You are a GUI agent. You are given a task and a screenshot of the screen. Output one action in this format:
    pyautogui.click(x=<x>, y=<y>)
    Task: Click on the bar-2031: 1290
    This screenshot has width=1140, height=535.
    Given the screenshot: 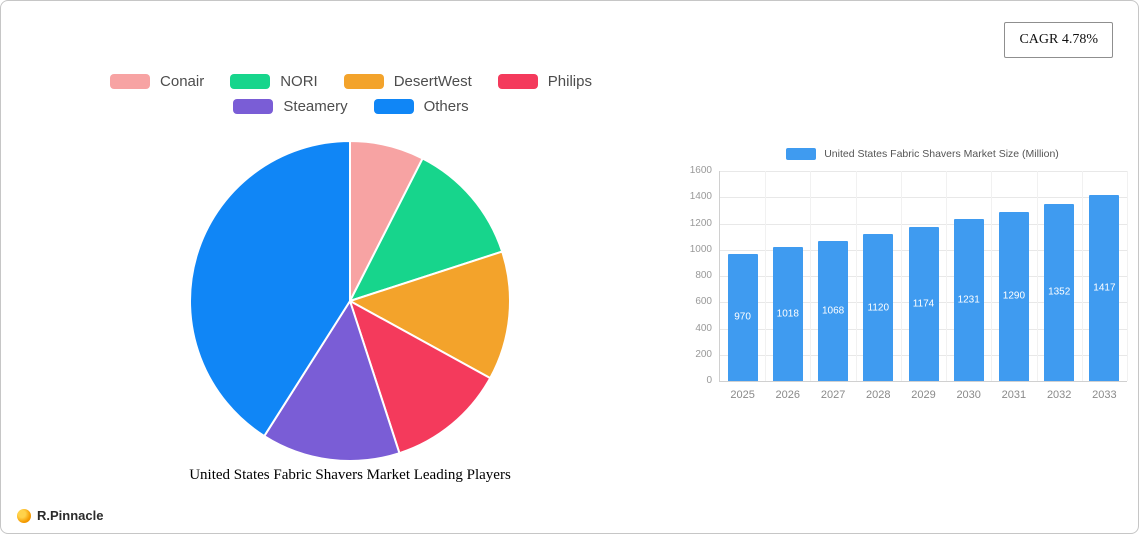 What is the action you would take?
    pyautogui.click(x=1013, y=296)
    